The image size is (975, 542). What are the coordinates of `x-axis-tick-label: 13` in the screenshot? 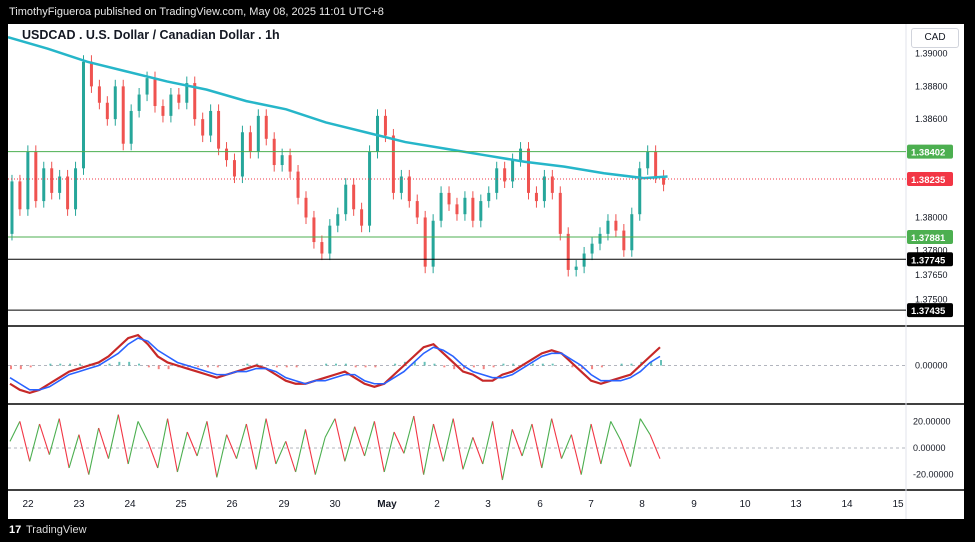 It's located at (796, 504).